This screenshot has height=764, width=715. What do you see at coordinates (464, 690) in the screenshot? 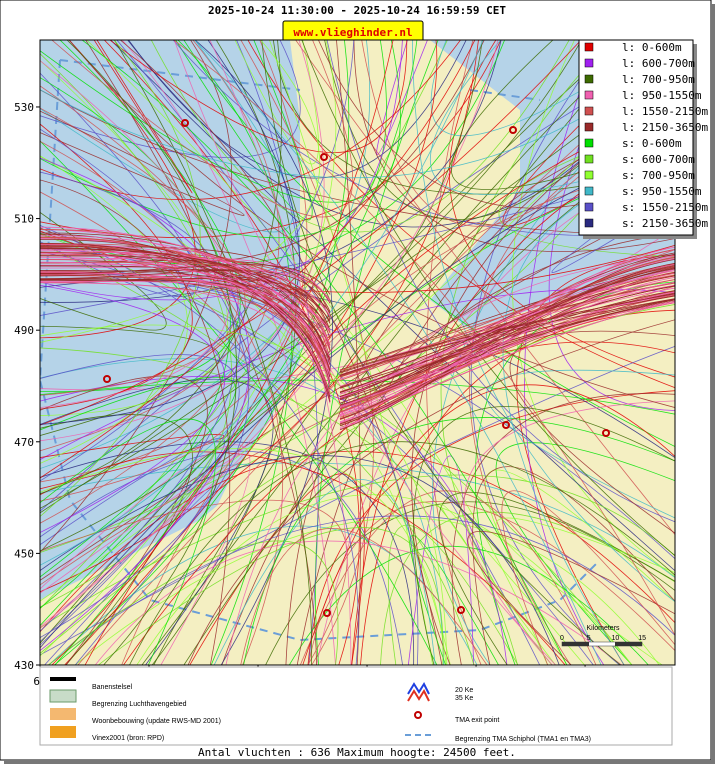
I see `key-label: 20 Ke` at bounding box center [464, 690].